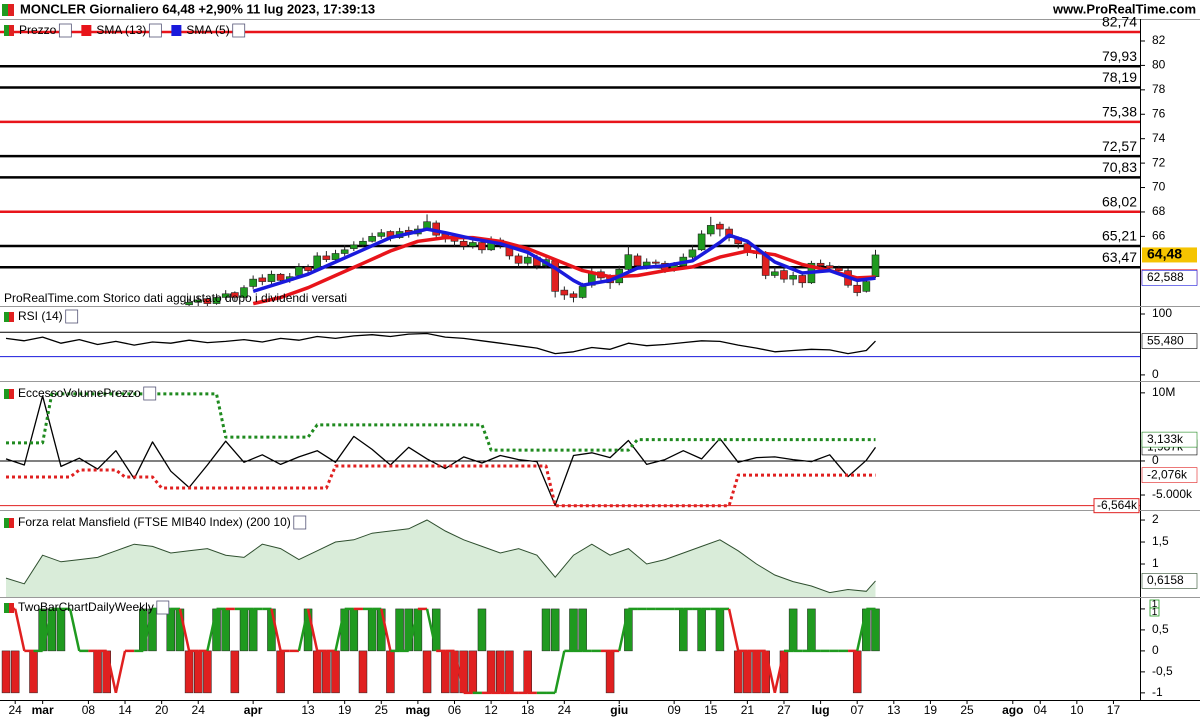 The width and height of the screenshot is (1200, 720). I want to click on x-tick-label: mag, so click(418, 710).